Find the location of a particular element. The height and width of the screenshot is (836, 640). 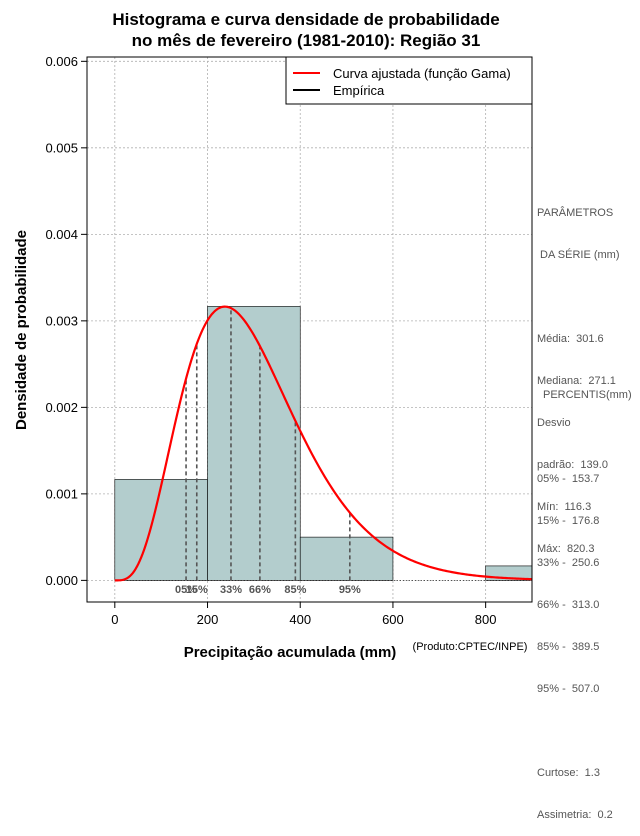

percentile-05: 05% - 153.7 is located at coordinates (568, 479).